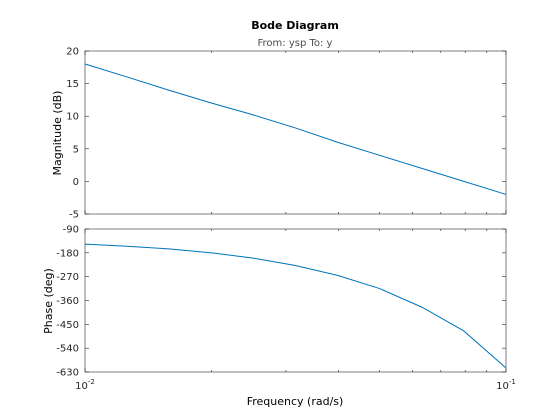  I want to click on phase-ytick-label: -270, so click(67, 277).